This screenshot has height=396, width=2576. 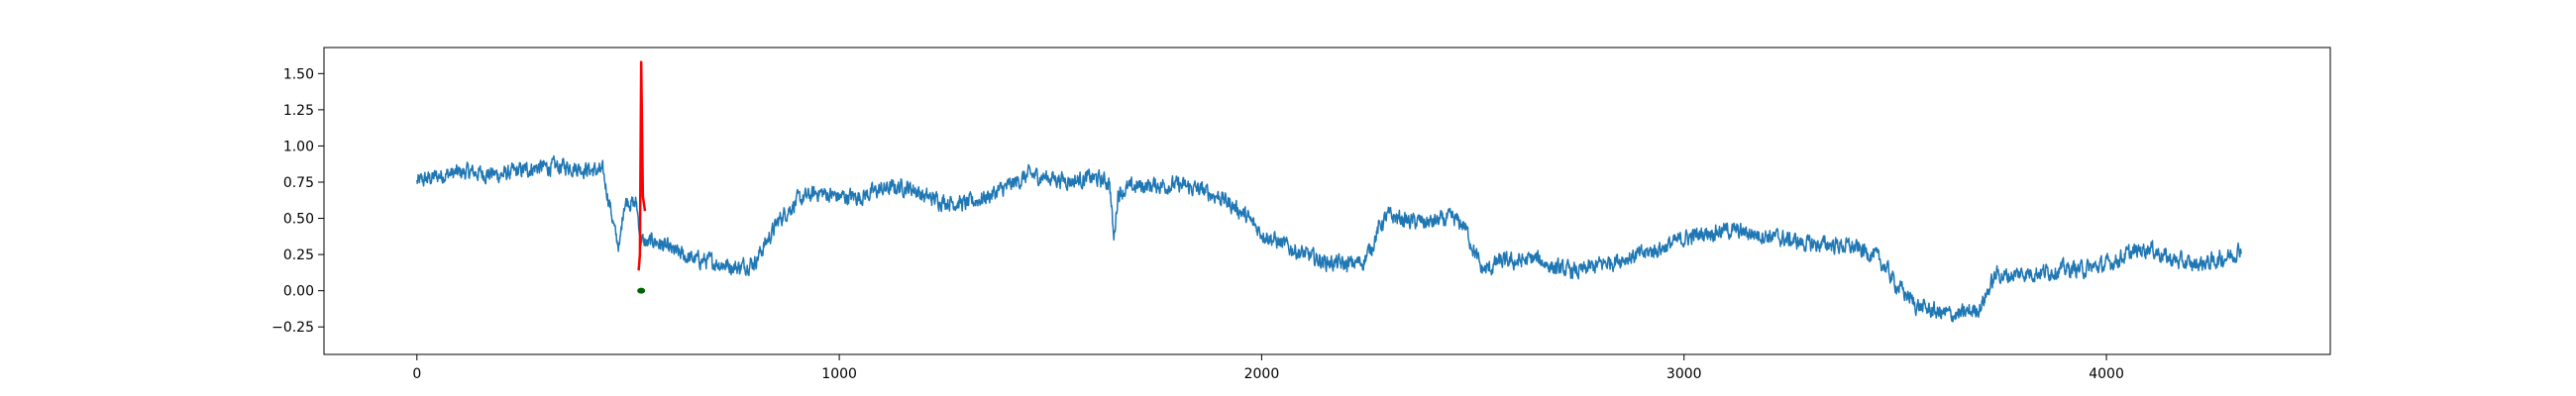 I want to click on y-tick-label: 1.50, so click(x=298, y=74).